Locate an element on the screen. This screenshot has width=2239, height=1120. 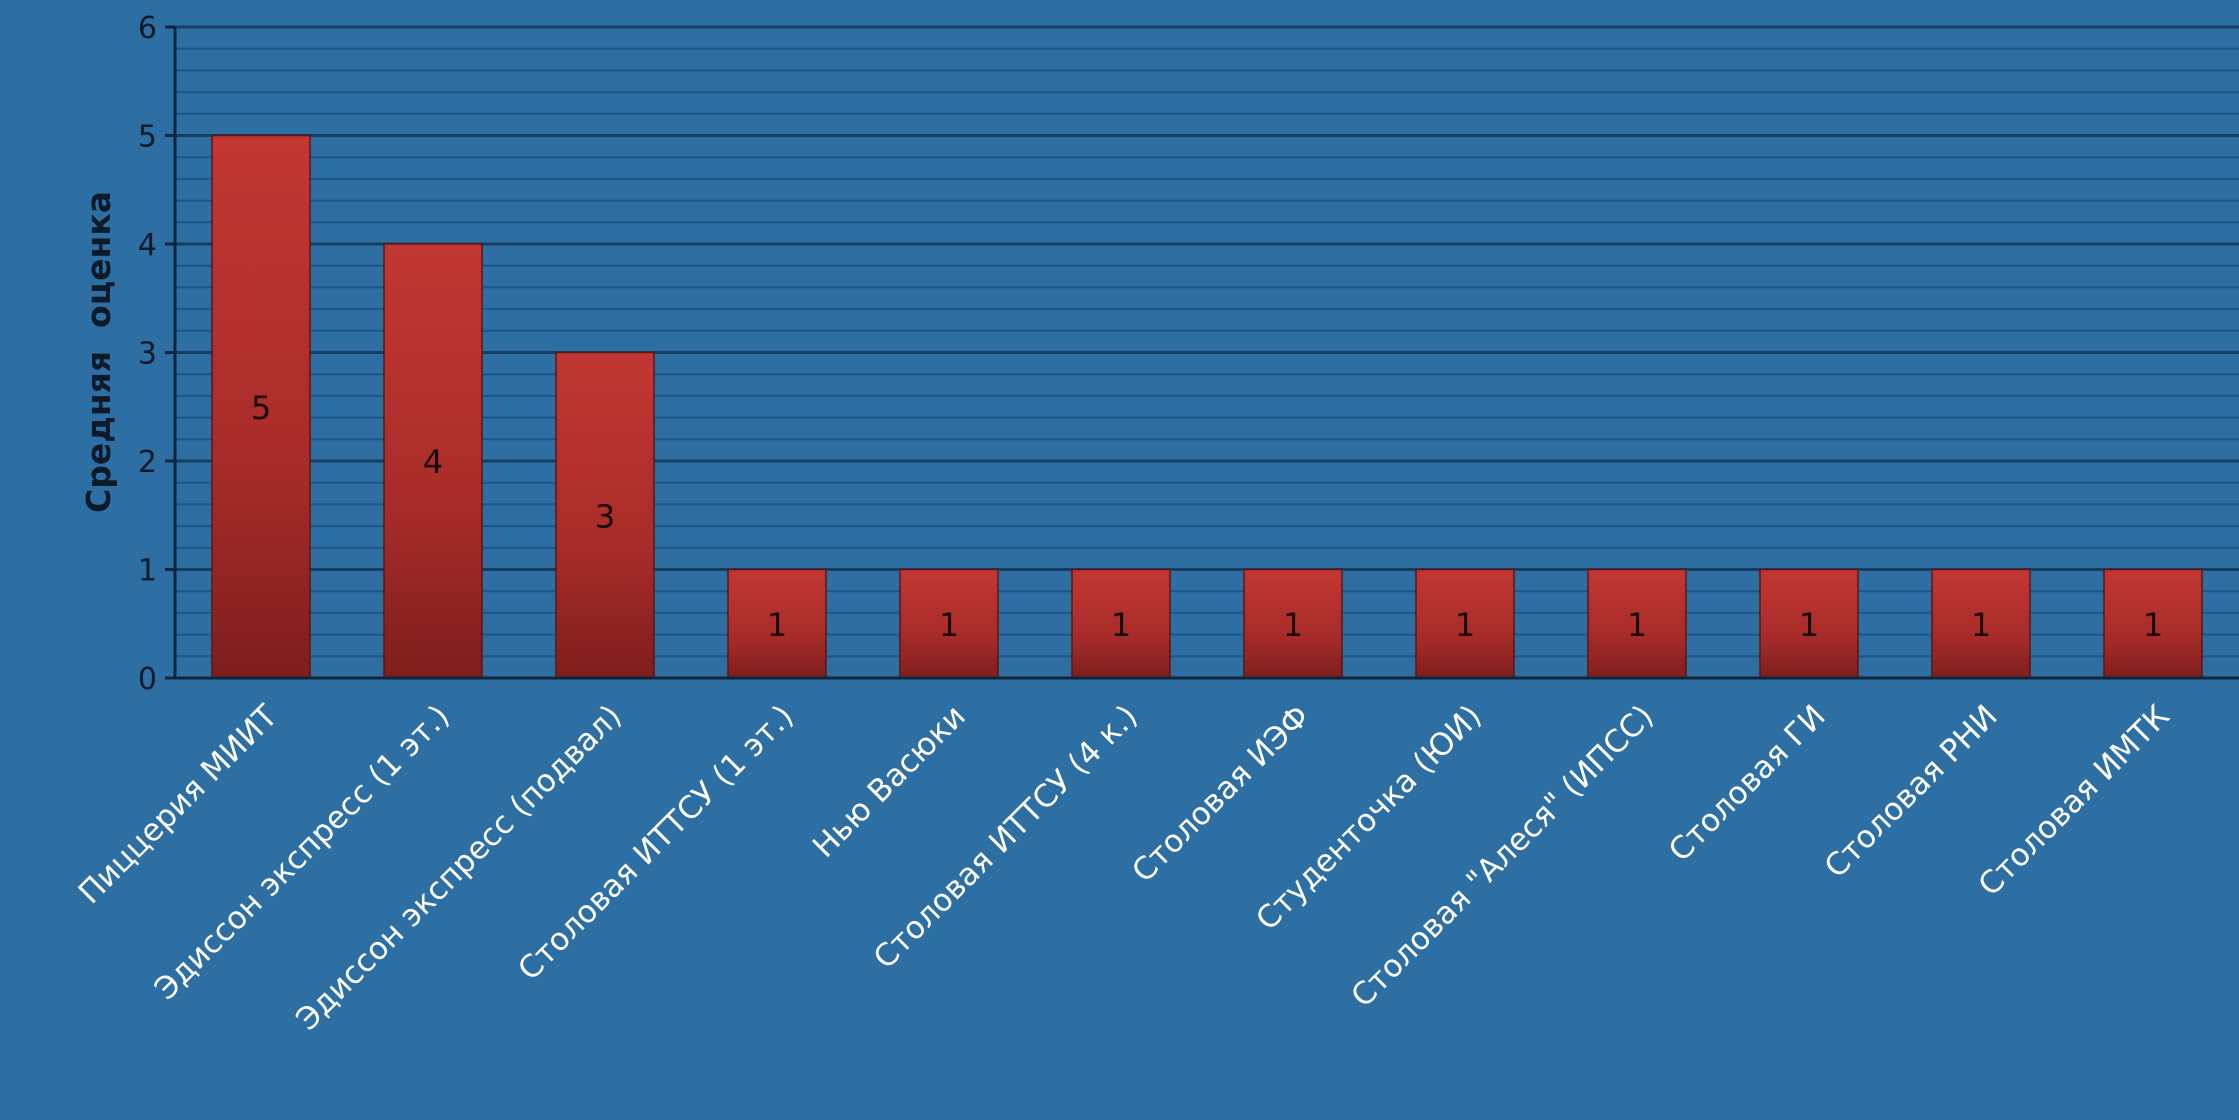
y-tick-label: 4 is located at coordinates (147, 245).